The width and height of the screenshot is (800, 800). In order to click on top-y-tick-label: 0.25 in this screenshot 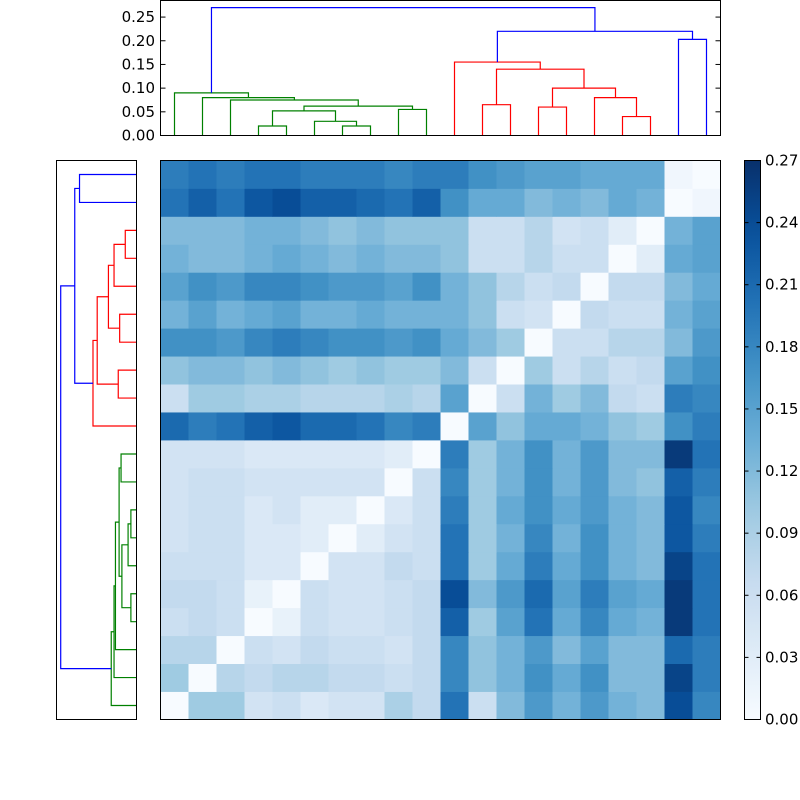, I will do `click(138, 17)`.